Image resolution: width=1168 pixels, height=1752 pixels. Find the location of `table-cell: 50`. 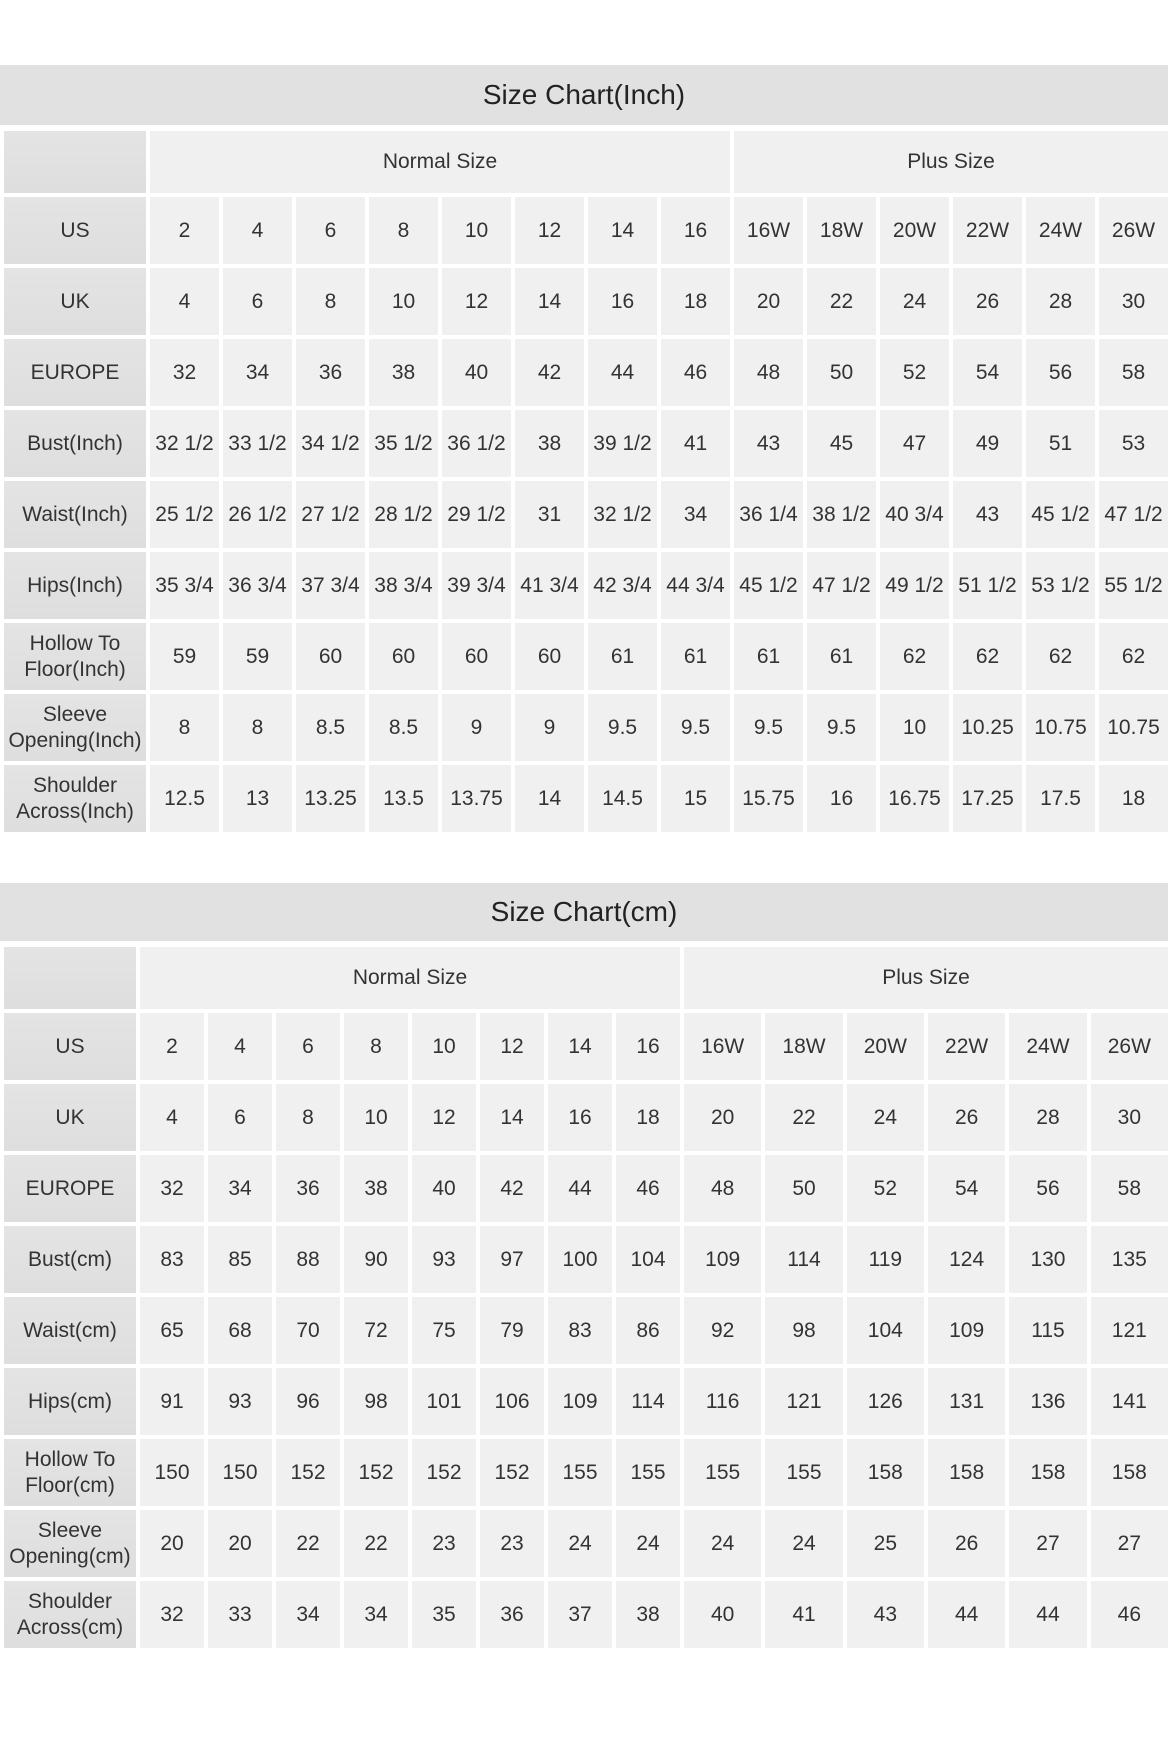

table-cell: 50 is located at coordinates (804, 1188).